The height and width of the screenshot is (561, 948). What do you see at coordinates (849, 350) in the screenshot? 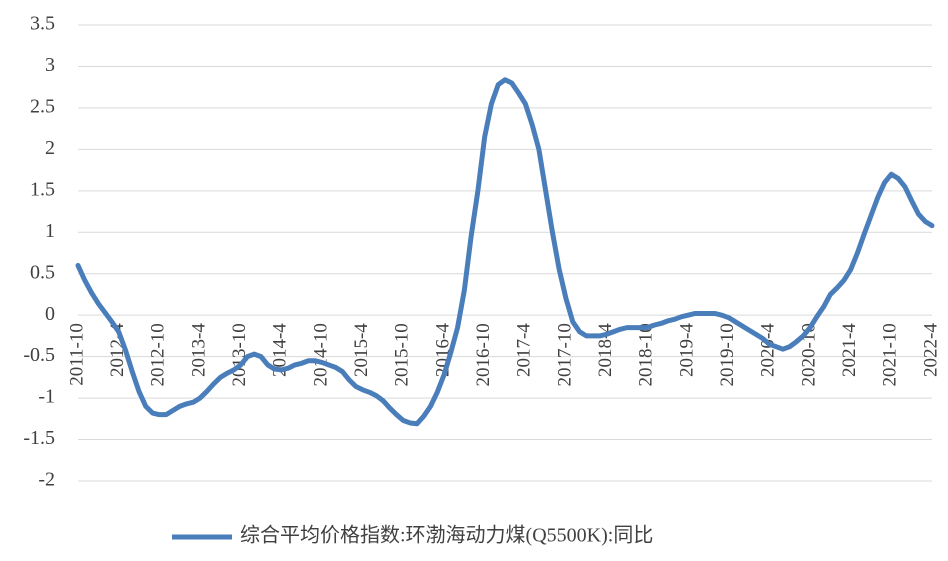
I see `x-tick-label: 2021-4` at bounding box center [849, 350].